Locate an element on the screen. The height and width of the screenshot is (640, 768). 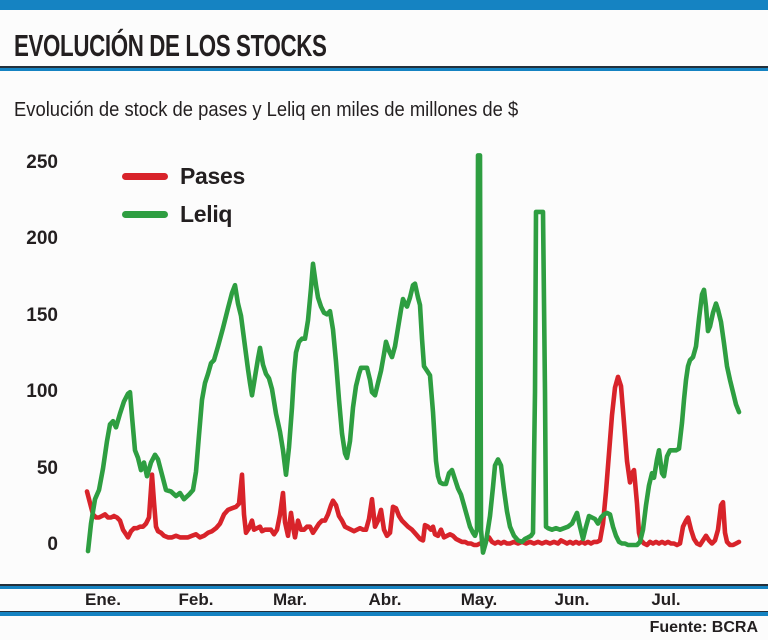
title-rule-blue is located at coordinates (384, 69).